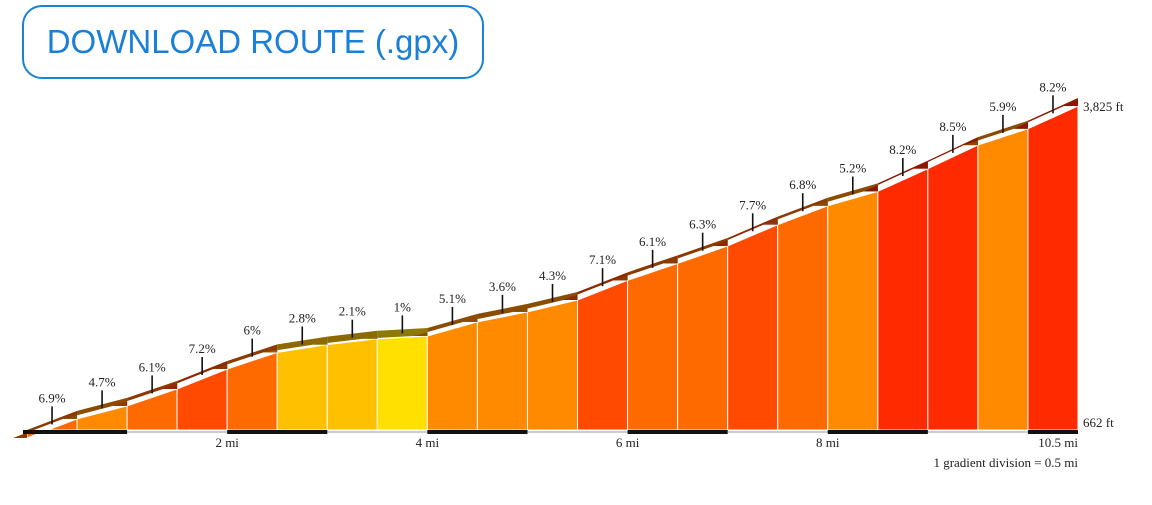 This screenshot has height=505, width=1152. What do you see at coordinates (550, 440) in the screenshot?
I see `distance-axis: 2 mi 4 mi 6 mi 8 mi` at bounding box center [550, 440].